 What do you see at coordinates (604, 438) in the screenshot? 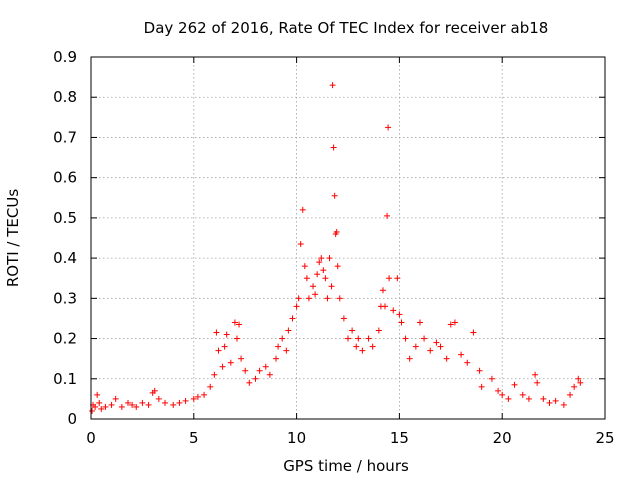
I see `x-tick-label: 25` at bounding box center [604, 438].